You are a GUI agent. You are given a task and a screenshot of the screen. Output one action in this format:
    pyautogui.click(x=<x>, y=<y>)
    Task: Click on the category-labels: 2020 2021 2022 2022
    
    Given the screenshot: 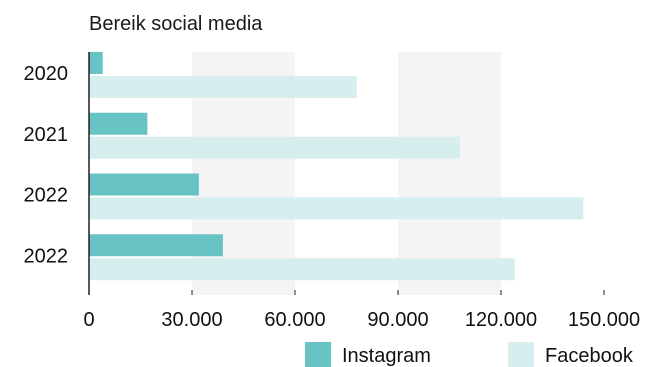 What is the action you would take?
    pyautogui.click(x=46, y=165)
    